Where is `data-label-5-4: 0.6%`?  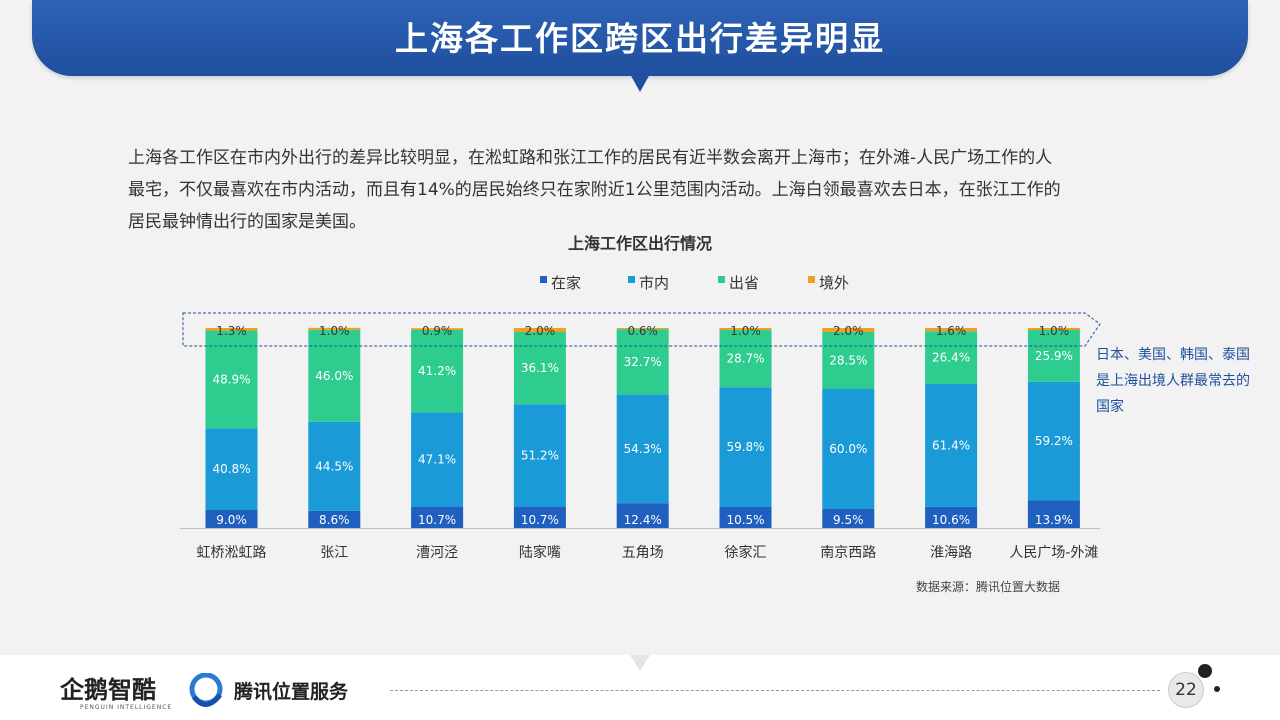 data-label-5-4: 0.6% is located at coordinates (642, 331).